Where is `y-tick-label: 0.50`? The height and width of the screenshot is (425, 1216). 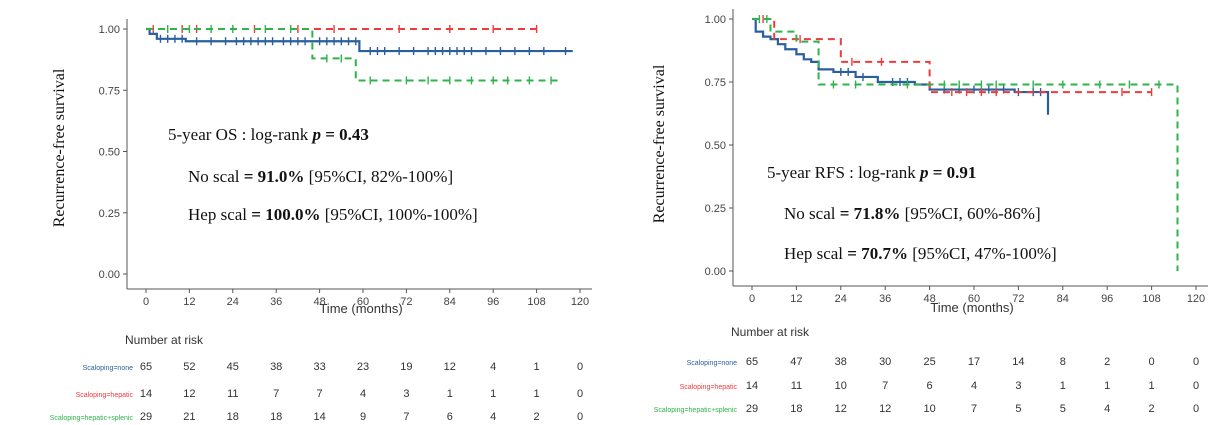 y-tick-label: 0.50 is located at coordinates (109, 153).